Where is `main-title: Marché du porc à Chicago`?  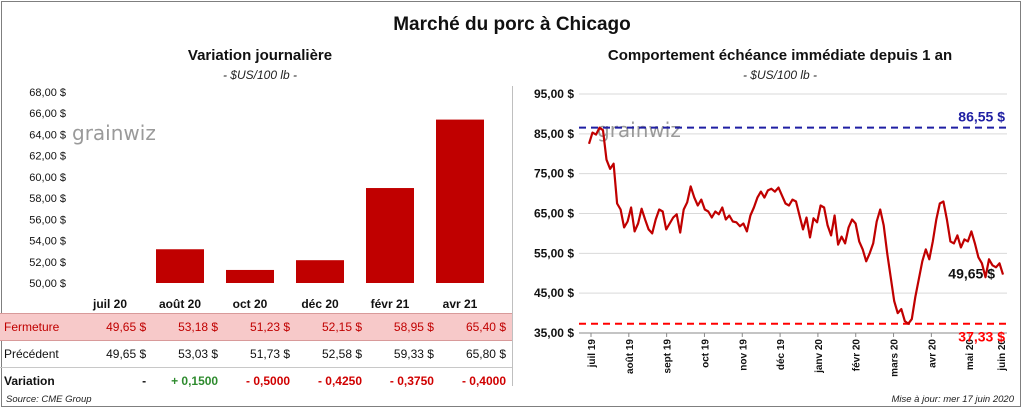
main-title: Marché du porc à Chicago is located at coordinates (512, 24).